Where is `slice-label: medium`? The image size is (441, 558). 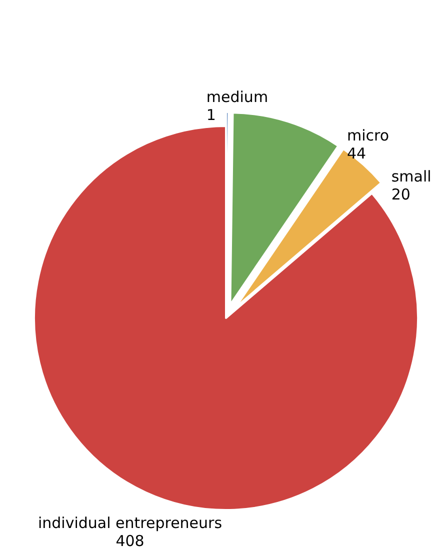 slice-label: medium is located at coordinates (237, 97).